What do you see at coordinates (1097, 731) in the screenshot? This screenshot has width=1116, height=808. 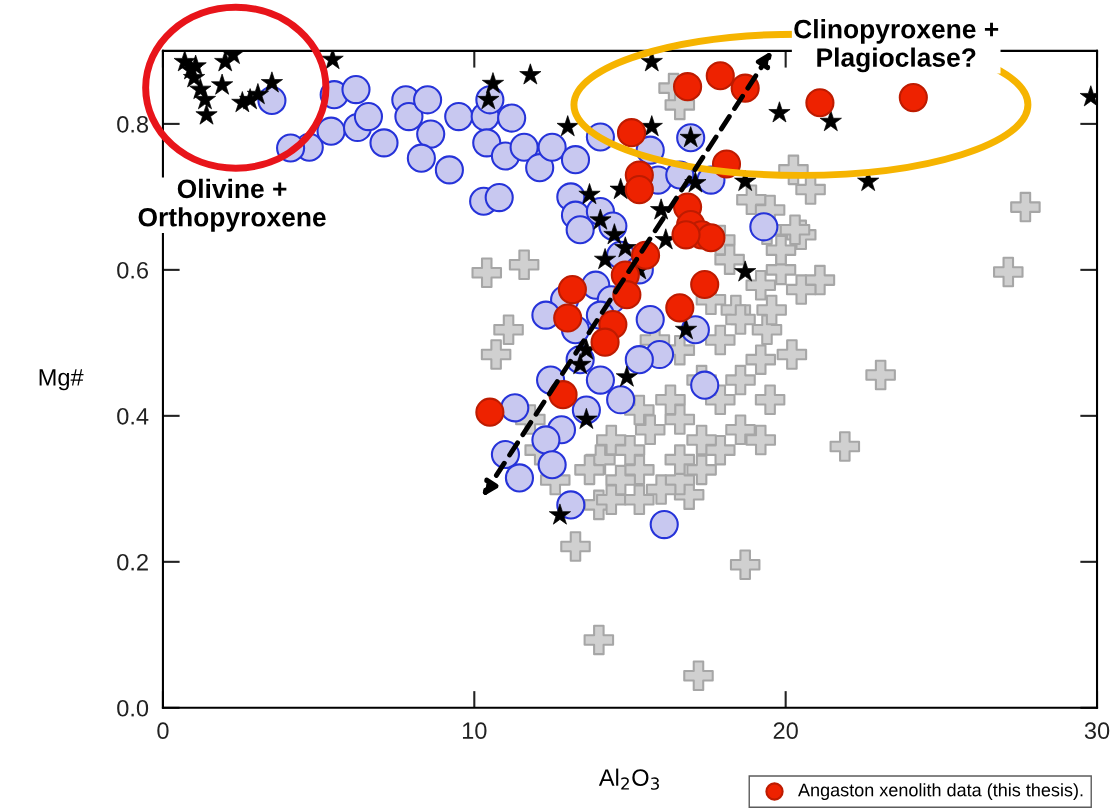 I see `x-tick-label: 30` at bounding box center [1097, 731].